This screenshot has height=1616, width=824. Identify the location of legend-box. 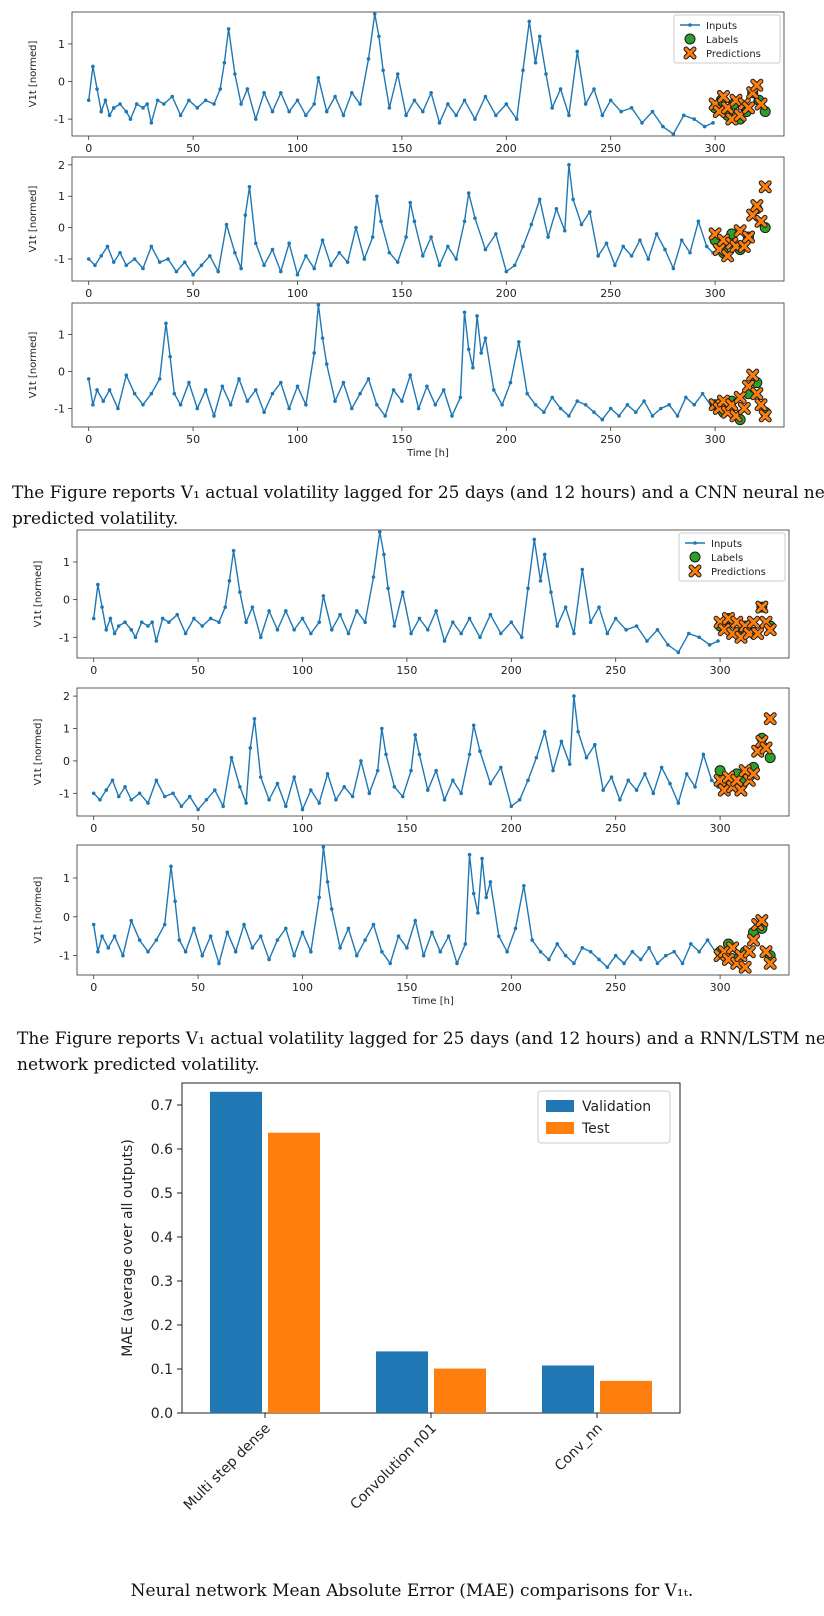
(727, 39).